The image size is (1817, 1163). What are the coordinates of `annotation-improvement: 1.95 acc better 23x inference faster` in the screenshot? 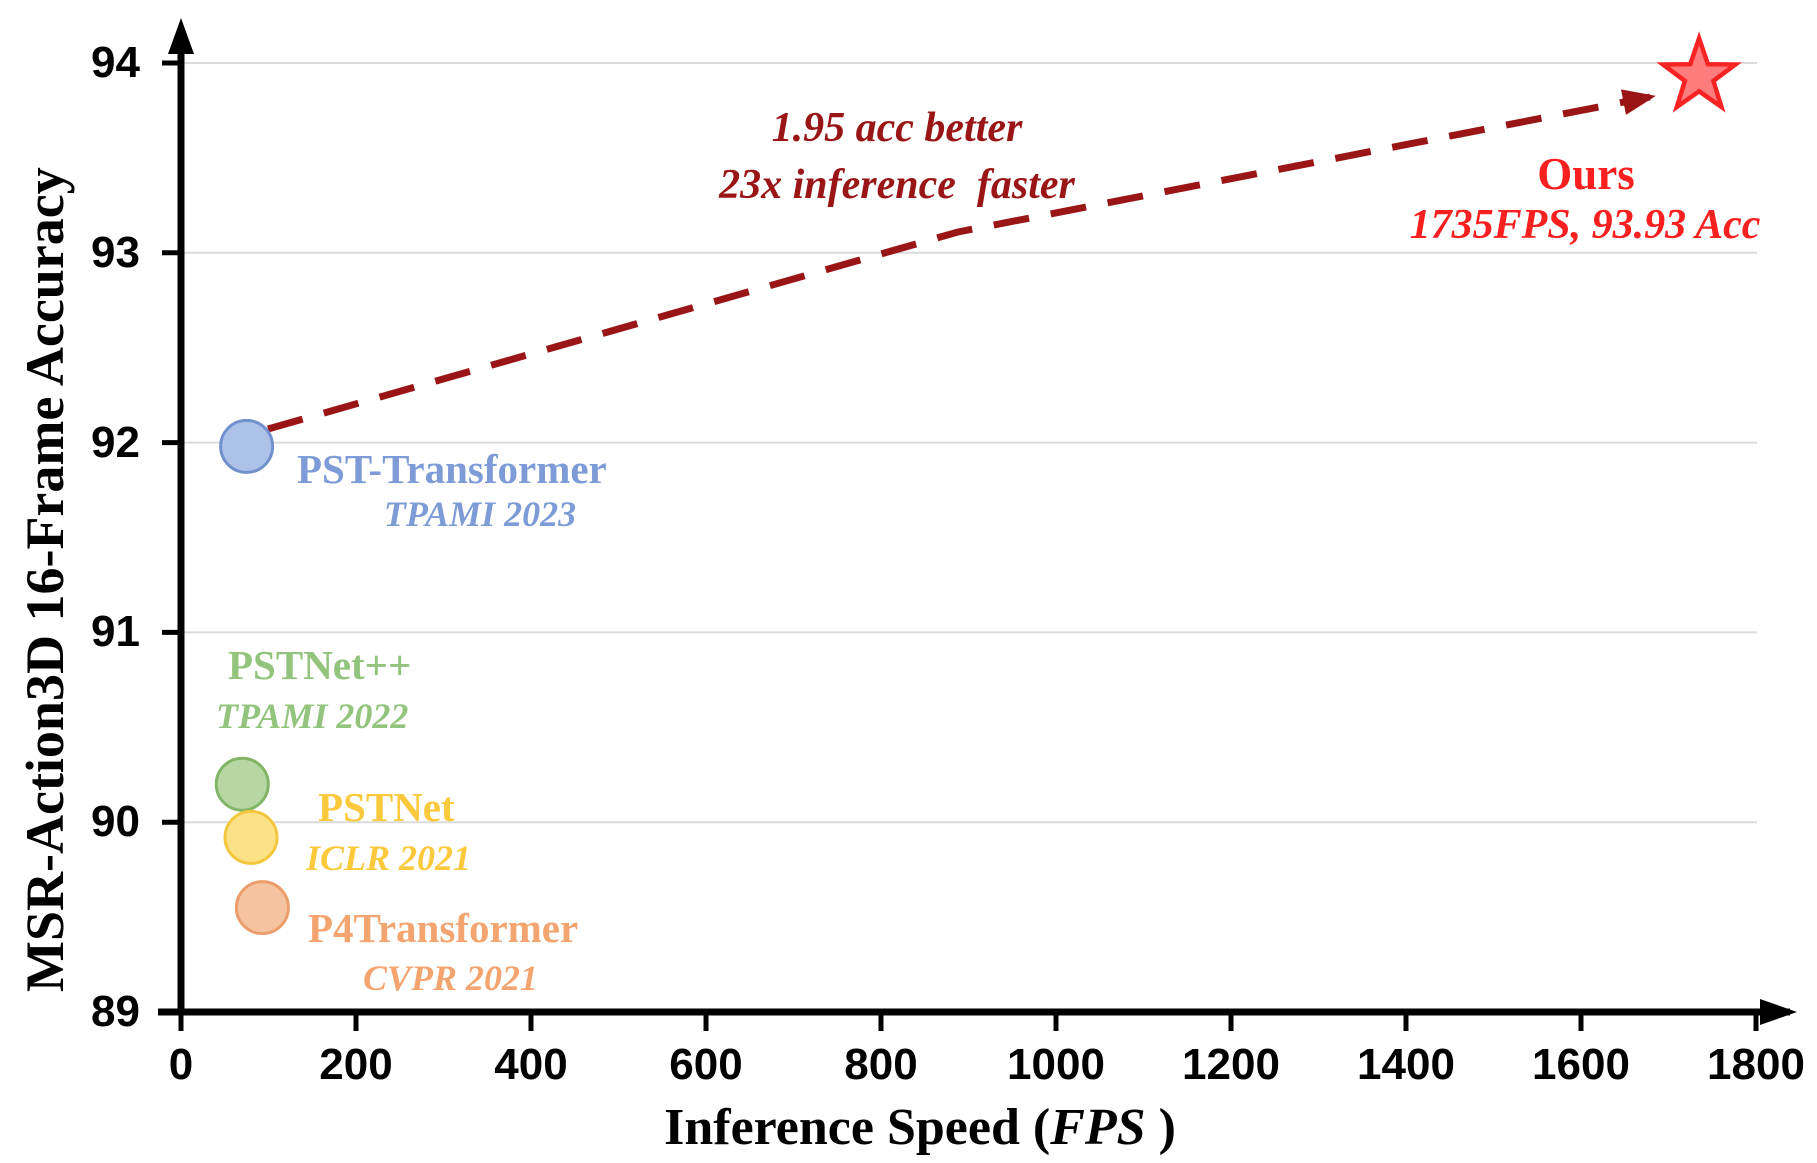 It's located at (897, 157).